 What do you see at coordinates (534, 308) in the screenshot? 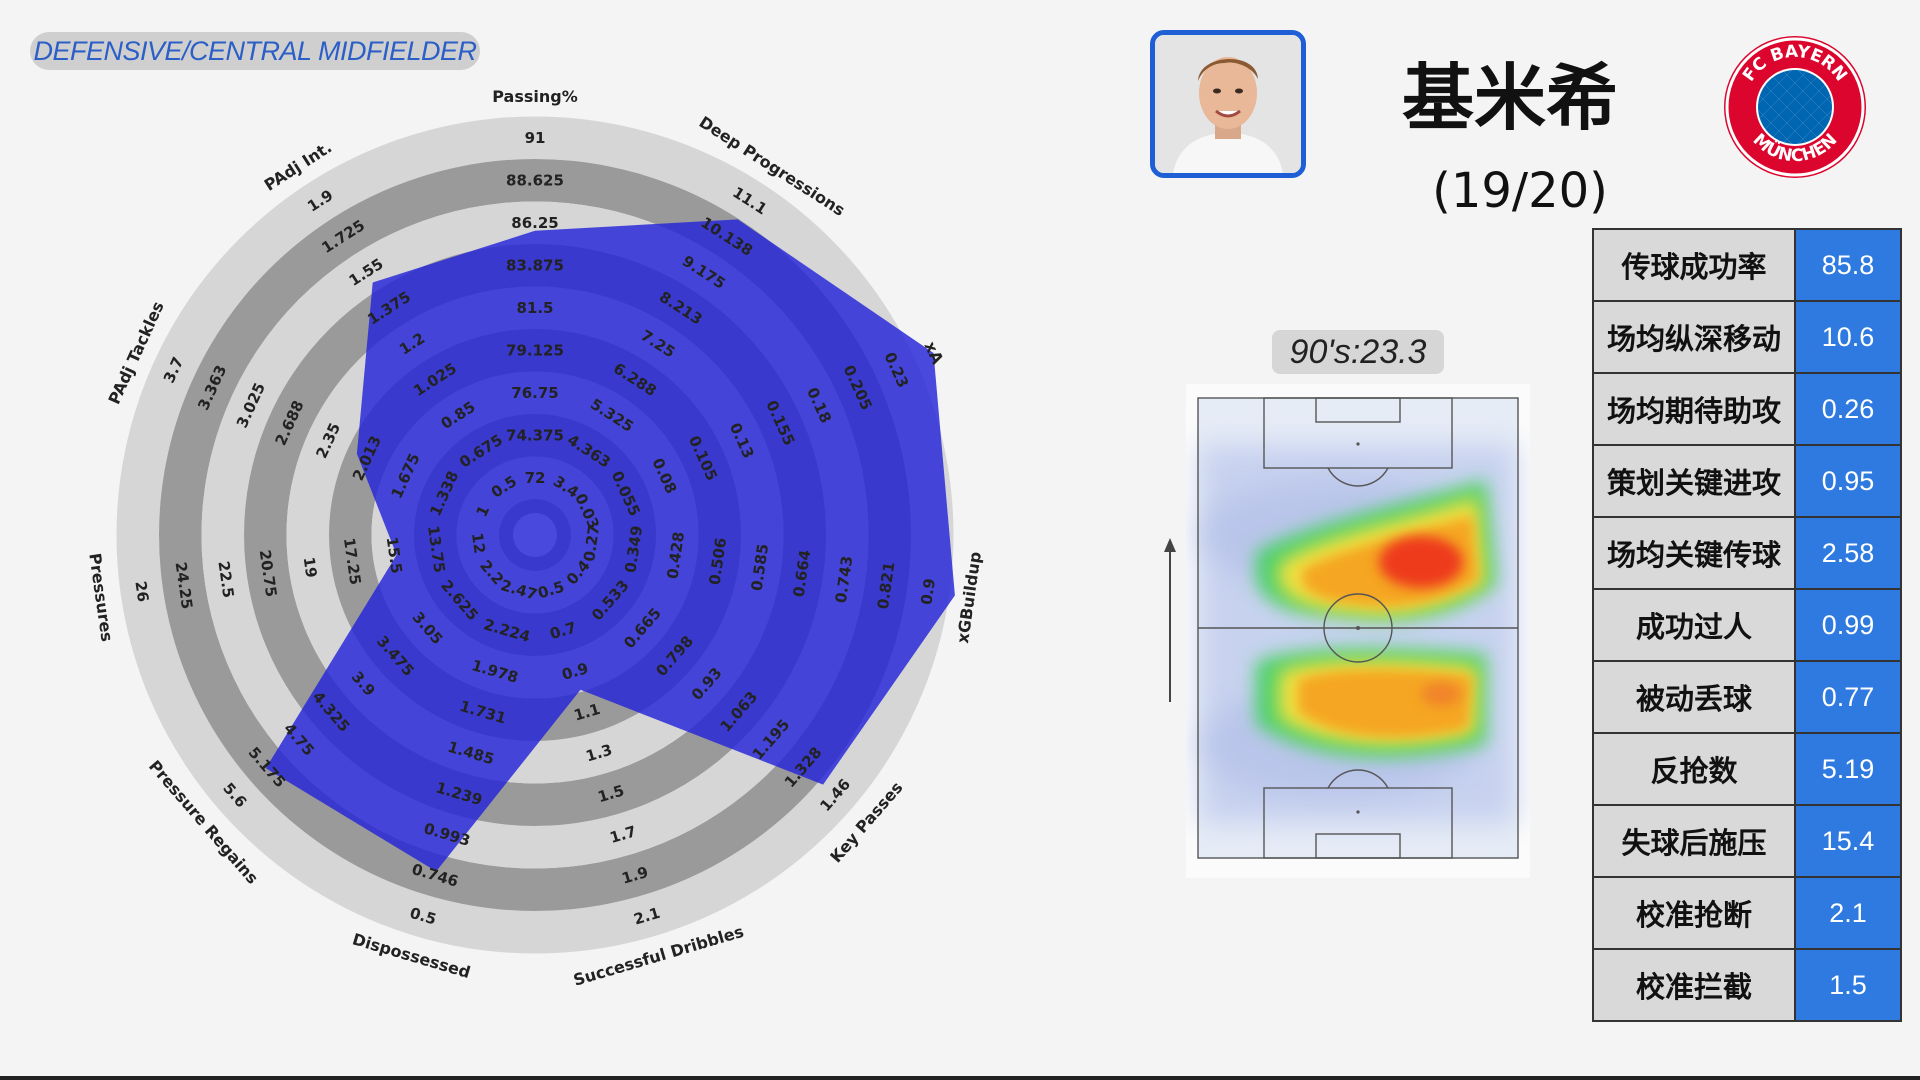
I see `radar-tick-label: 81.5` at bounding box center [534, 308].